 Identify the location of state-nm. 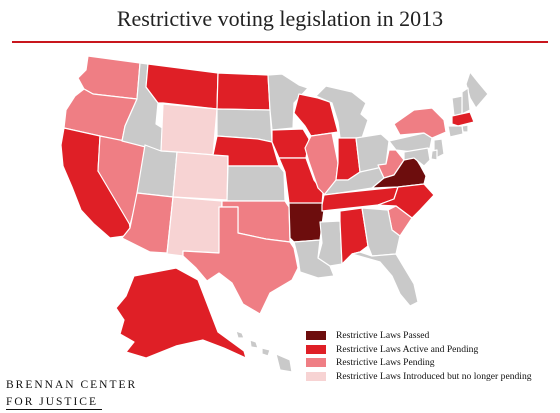
(194, 226).